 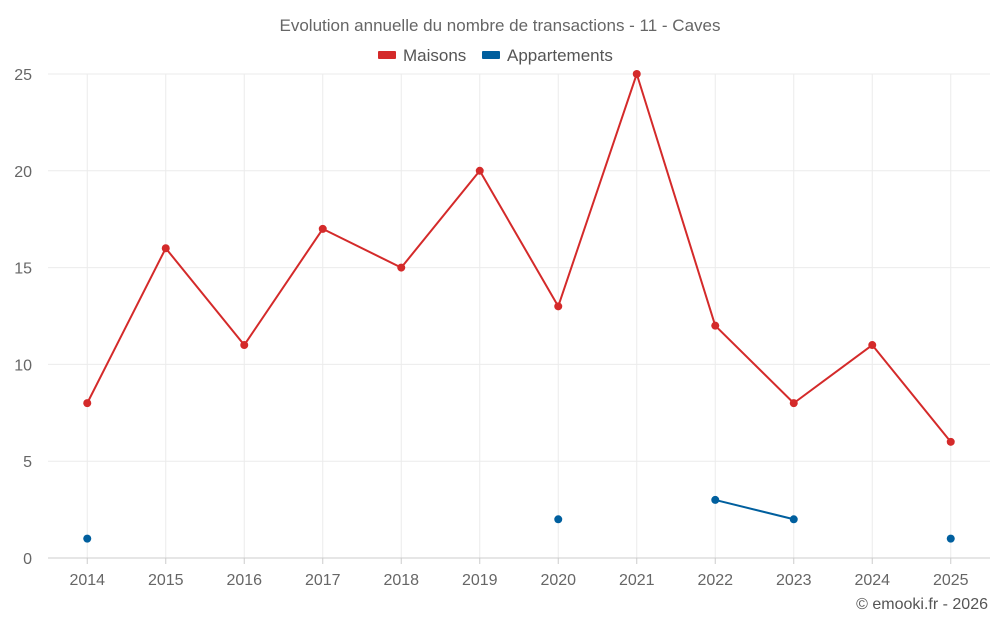 What do you see at coordinates (23, 75) in the screenshot?
I see `y-tick-label: 25` at bounding box center [23, 75].